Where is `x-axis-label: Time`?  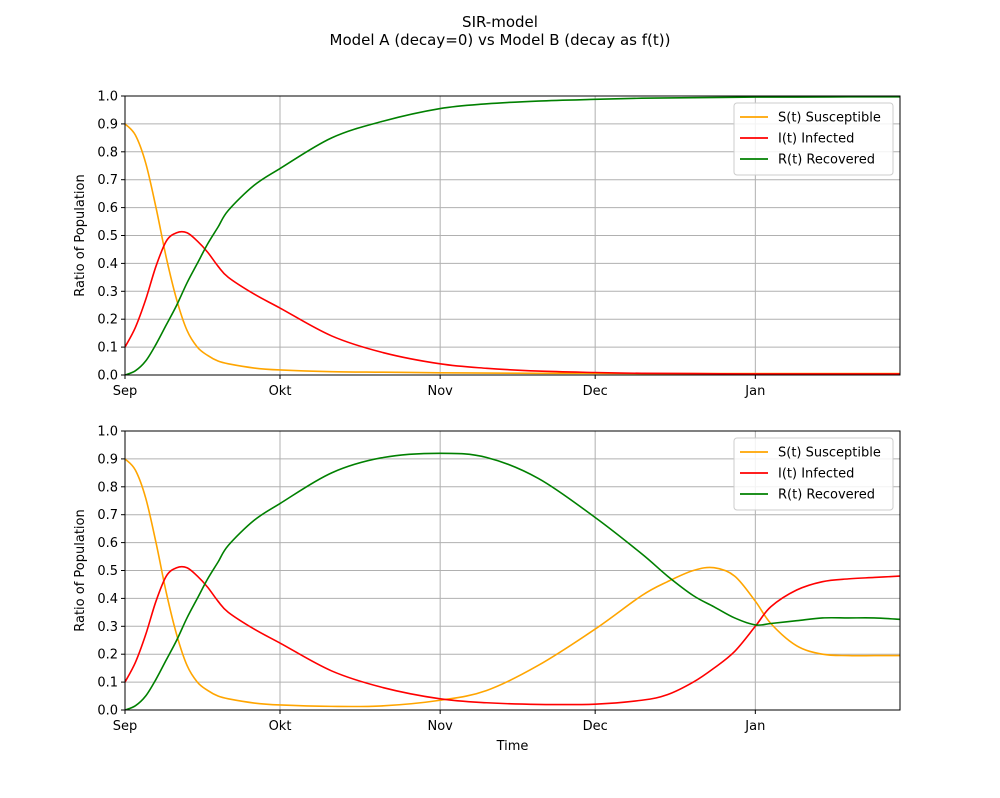 x-axis-label: Time is located at coordinates (512, 746).